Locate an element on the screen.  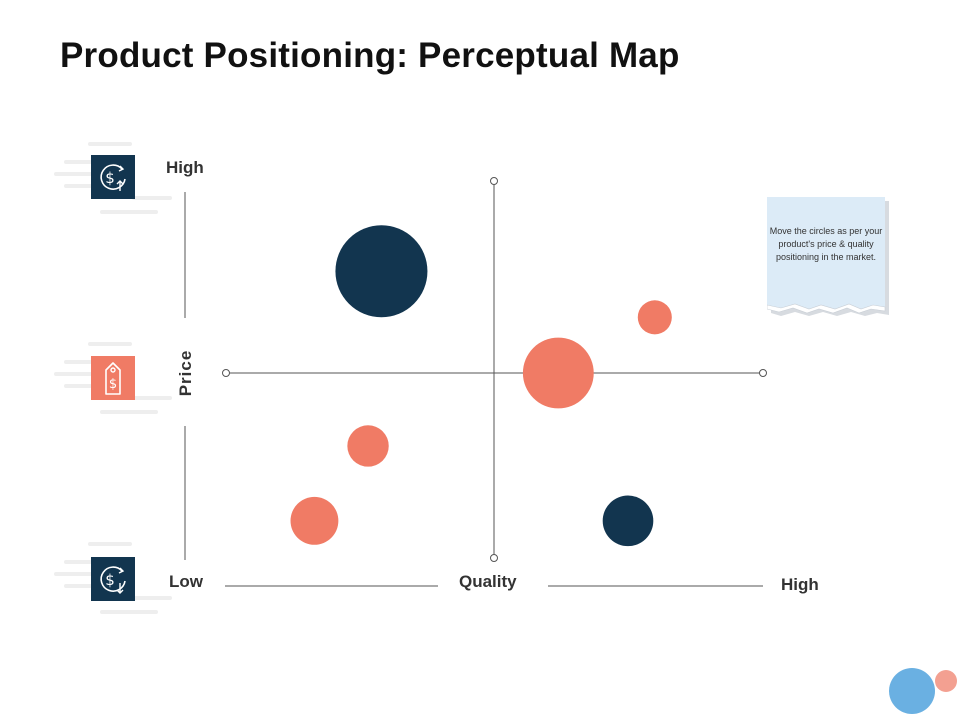
page-title: Product Positioning: Perceptual Map is located at coordinates (370, 55).